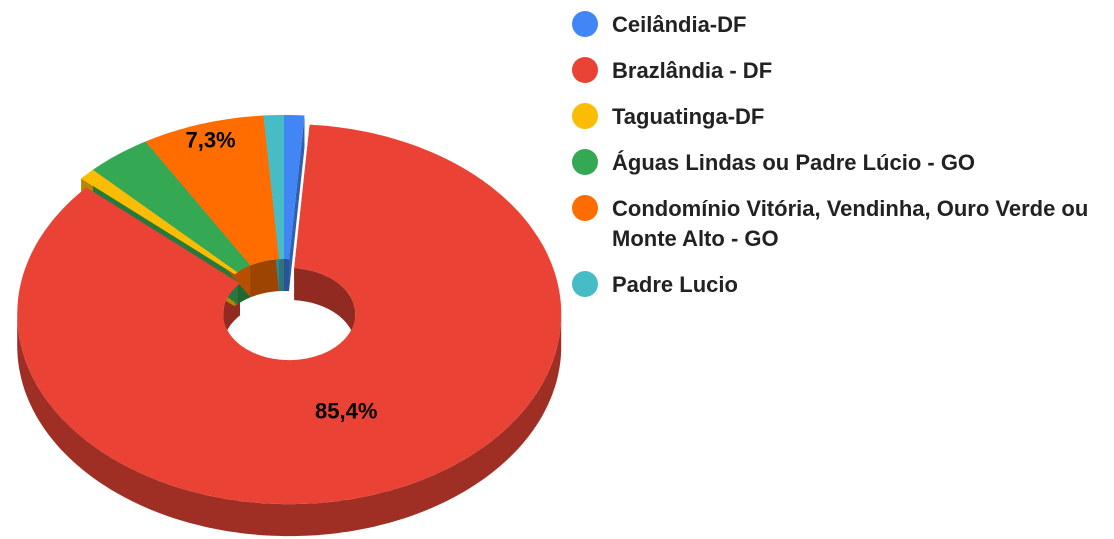  Describe the element at coordinates (837, 71) in the screenshot. I see `legend-item: Brazlândia - DF` at that location.